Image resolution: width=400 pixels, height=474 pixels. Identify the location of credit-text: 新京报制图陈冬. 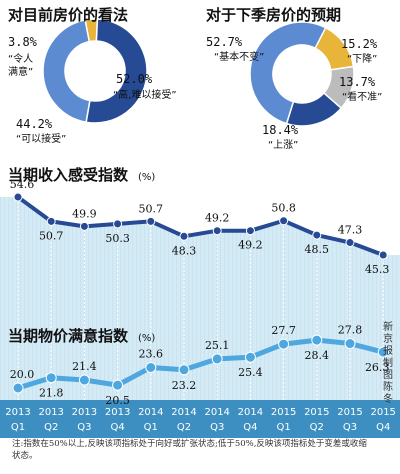
(388, 363).